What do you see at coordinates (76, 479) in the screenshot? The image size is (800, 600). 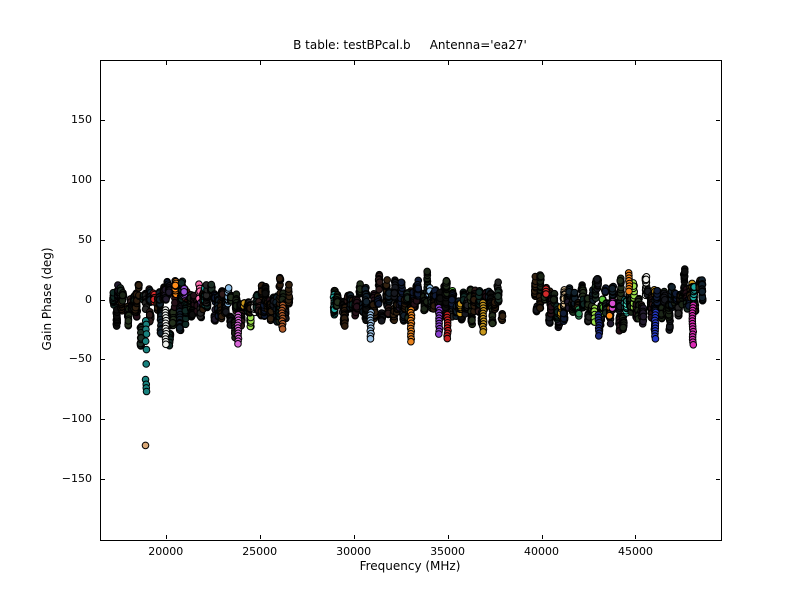 I see `y-tick-label: −150` at bounding box center [76, 479].